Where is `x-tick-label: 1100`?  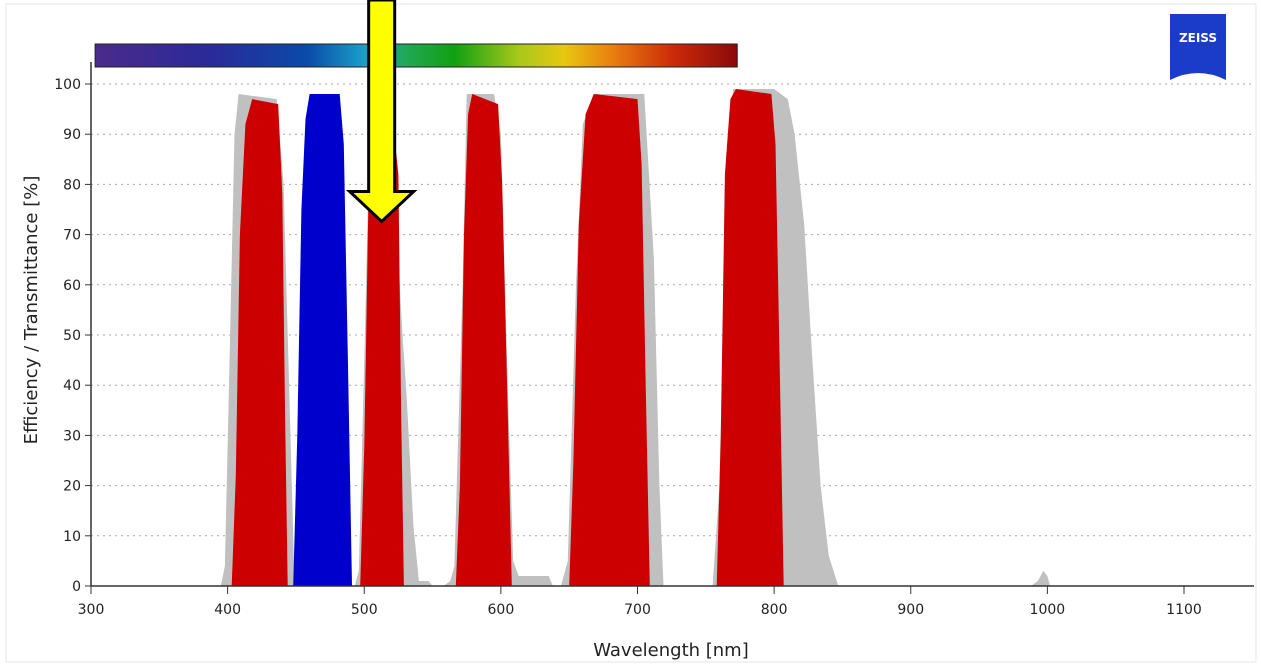
x-tick-label: 1100 is located at coordinates (1184, 610).